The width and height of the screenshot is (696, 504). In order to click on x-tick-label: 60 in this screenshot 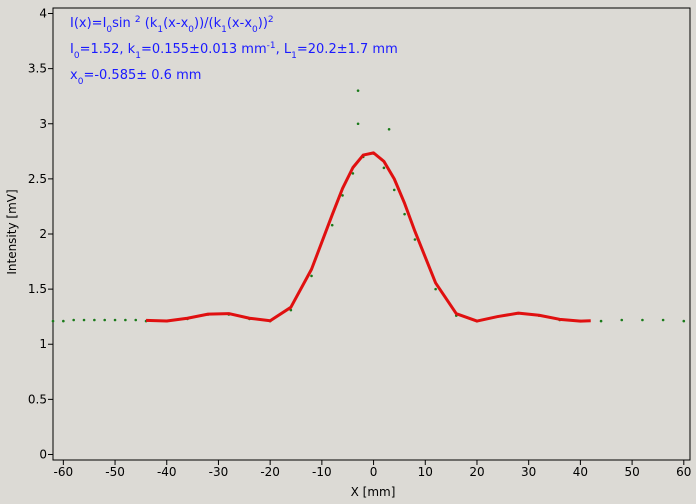, I will do `click(683, 472)`.